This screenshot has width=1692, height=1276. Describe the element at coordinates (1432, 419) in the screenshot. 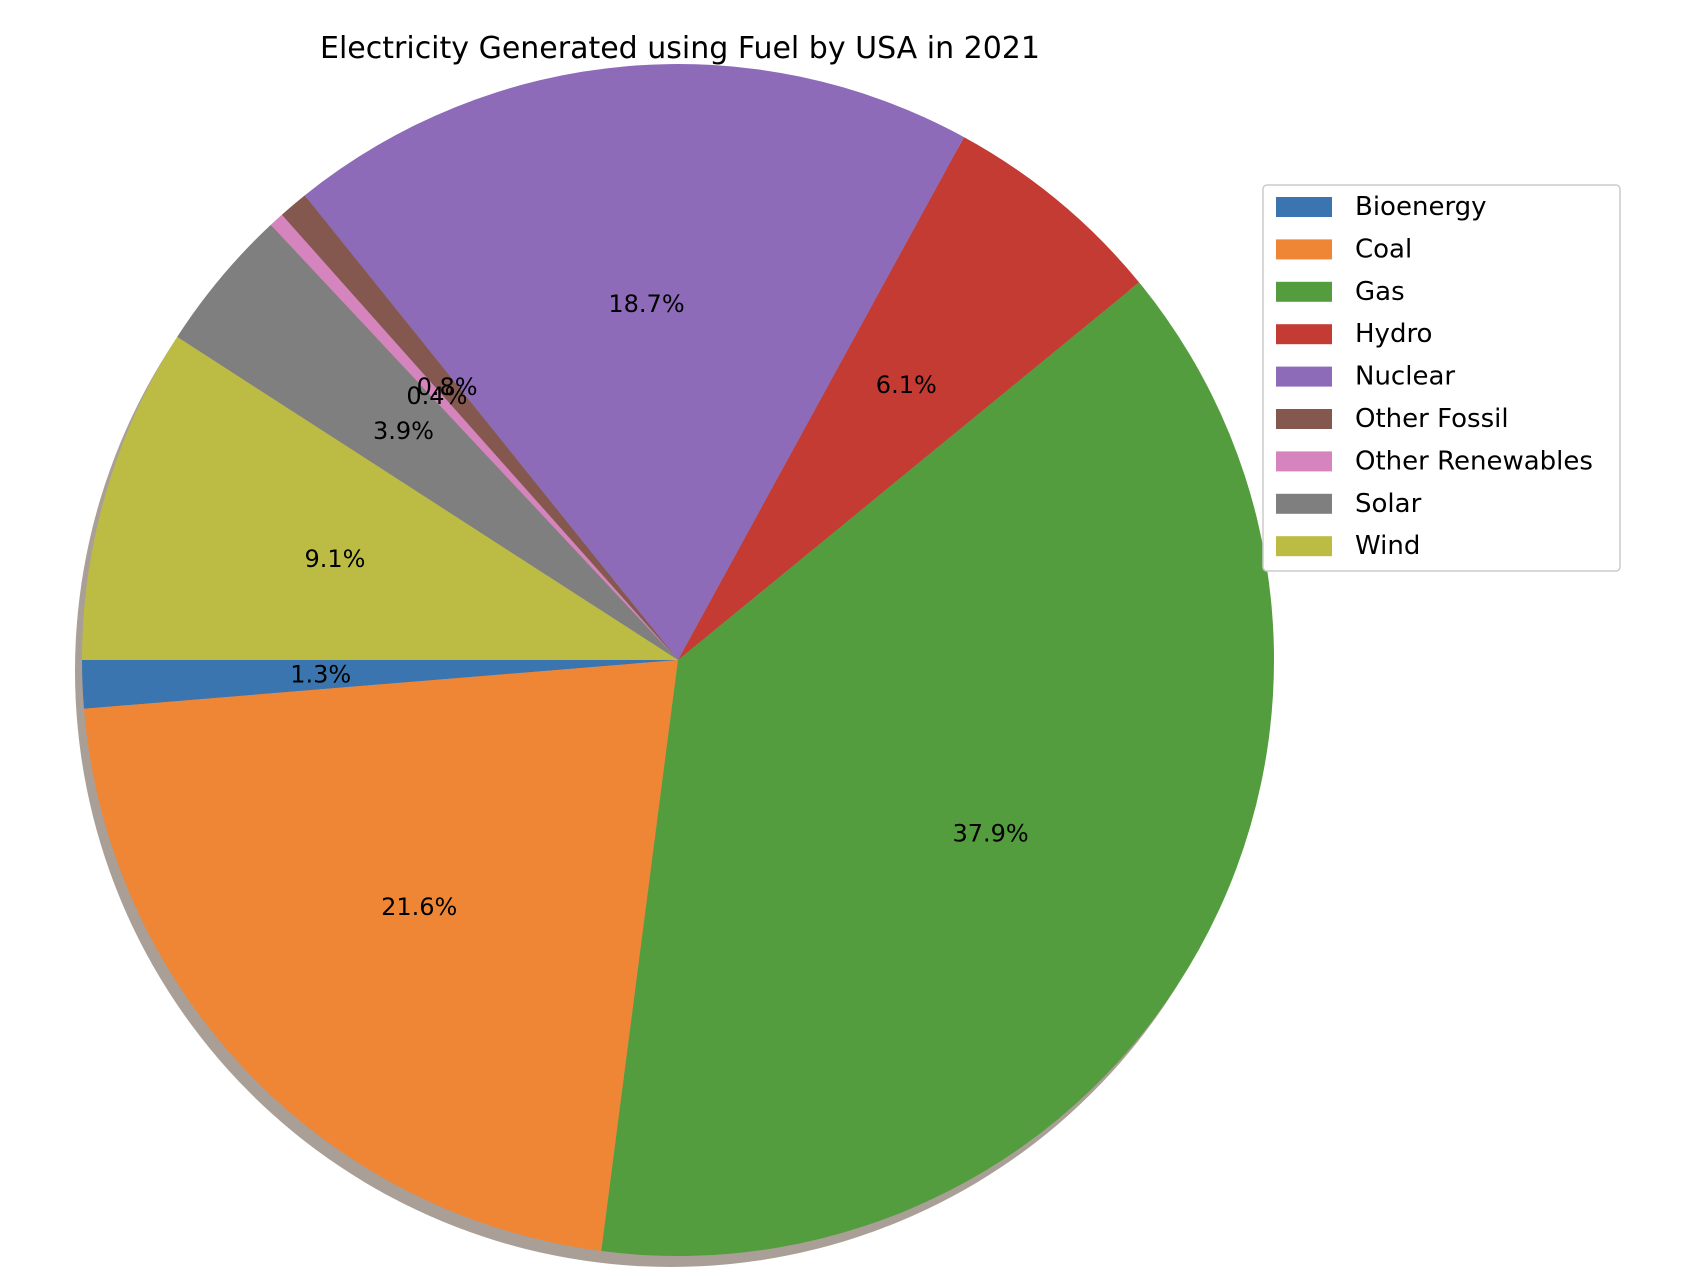

I see `legend-label-other-fossil: Other Fossil` at that location.